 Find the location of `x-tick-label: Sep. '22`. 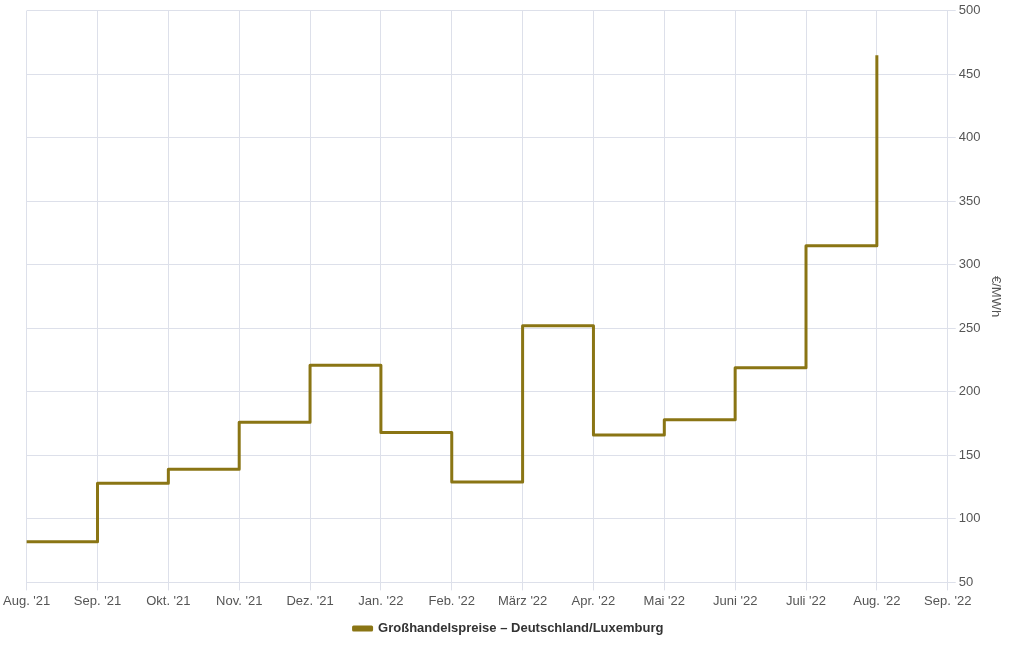

x-tick-label: Sep. '22 is located at coordinates (948, 600).